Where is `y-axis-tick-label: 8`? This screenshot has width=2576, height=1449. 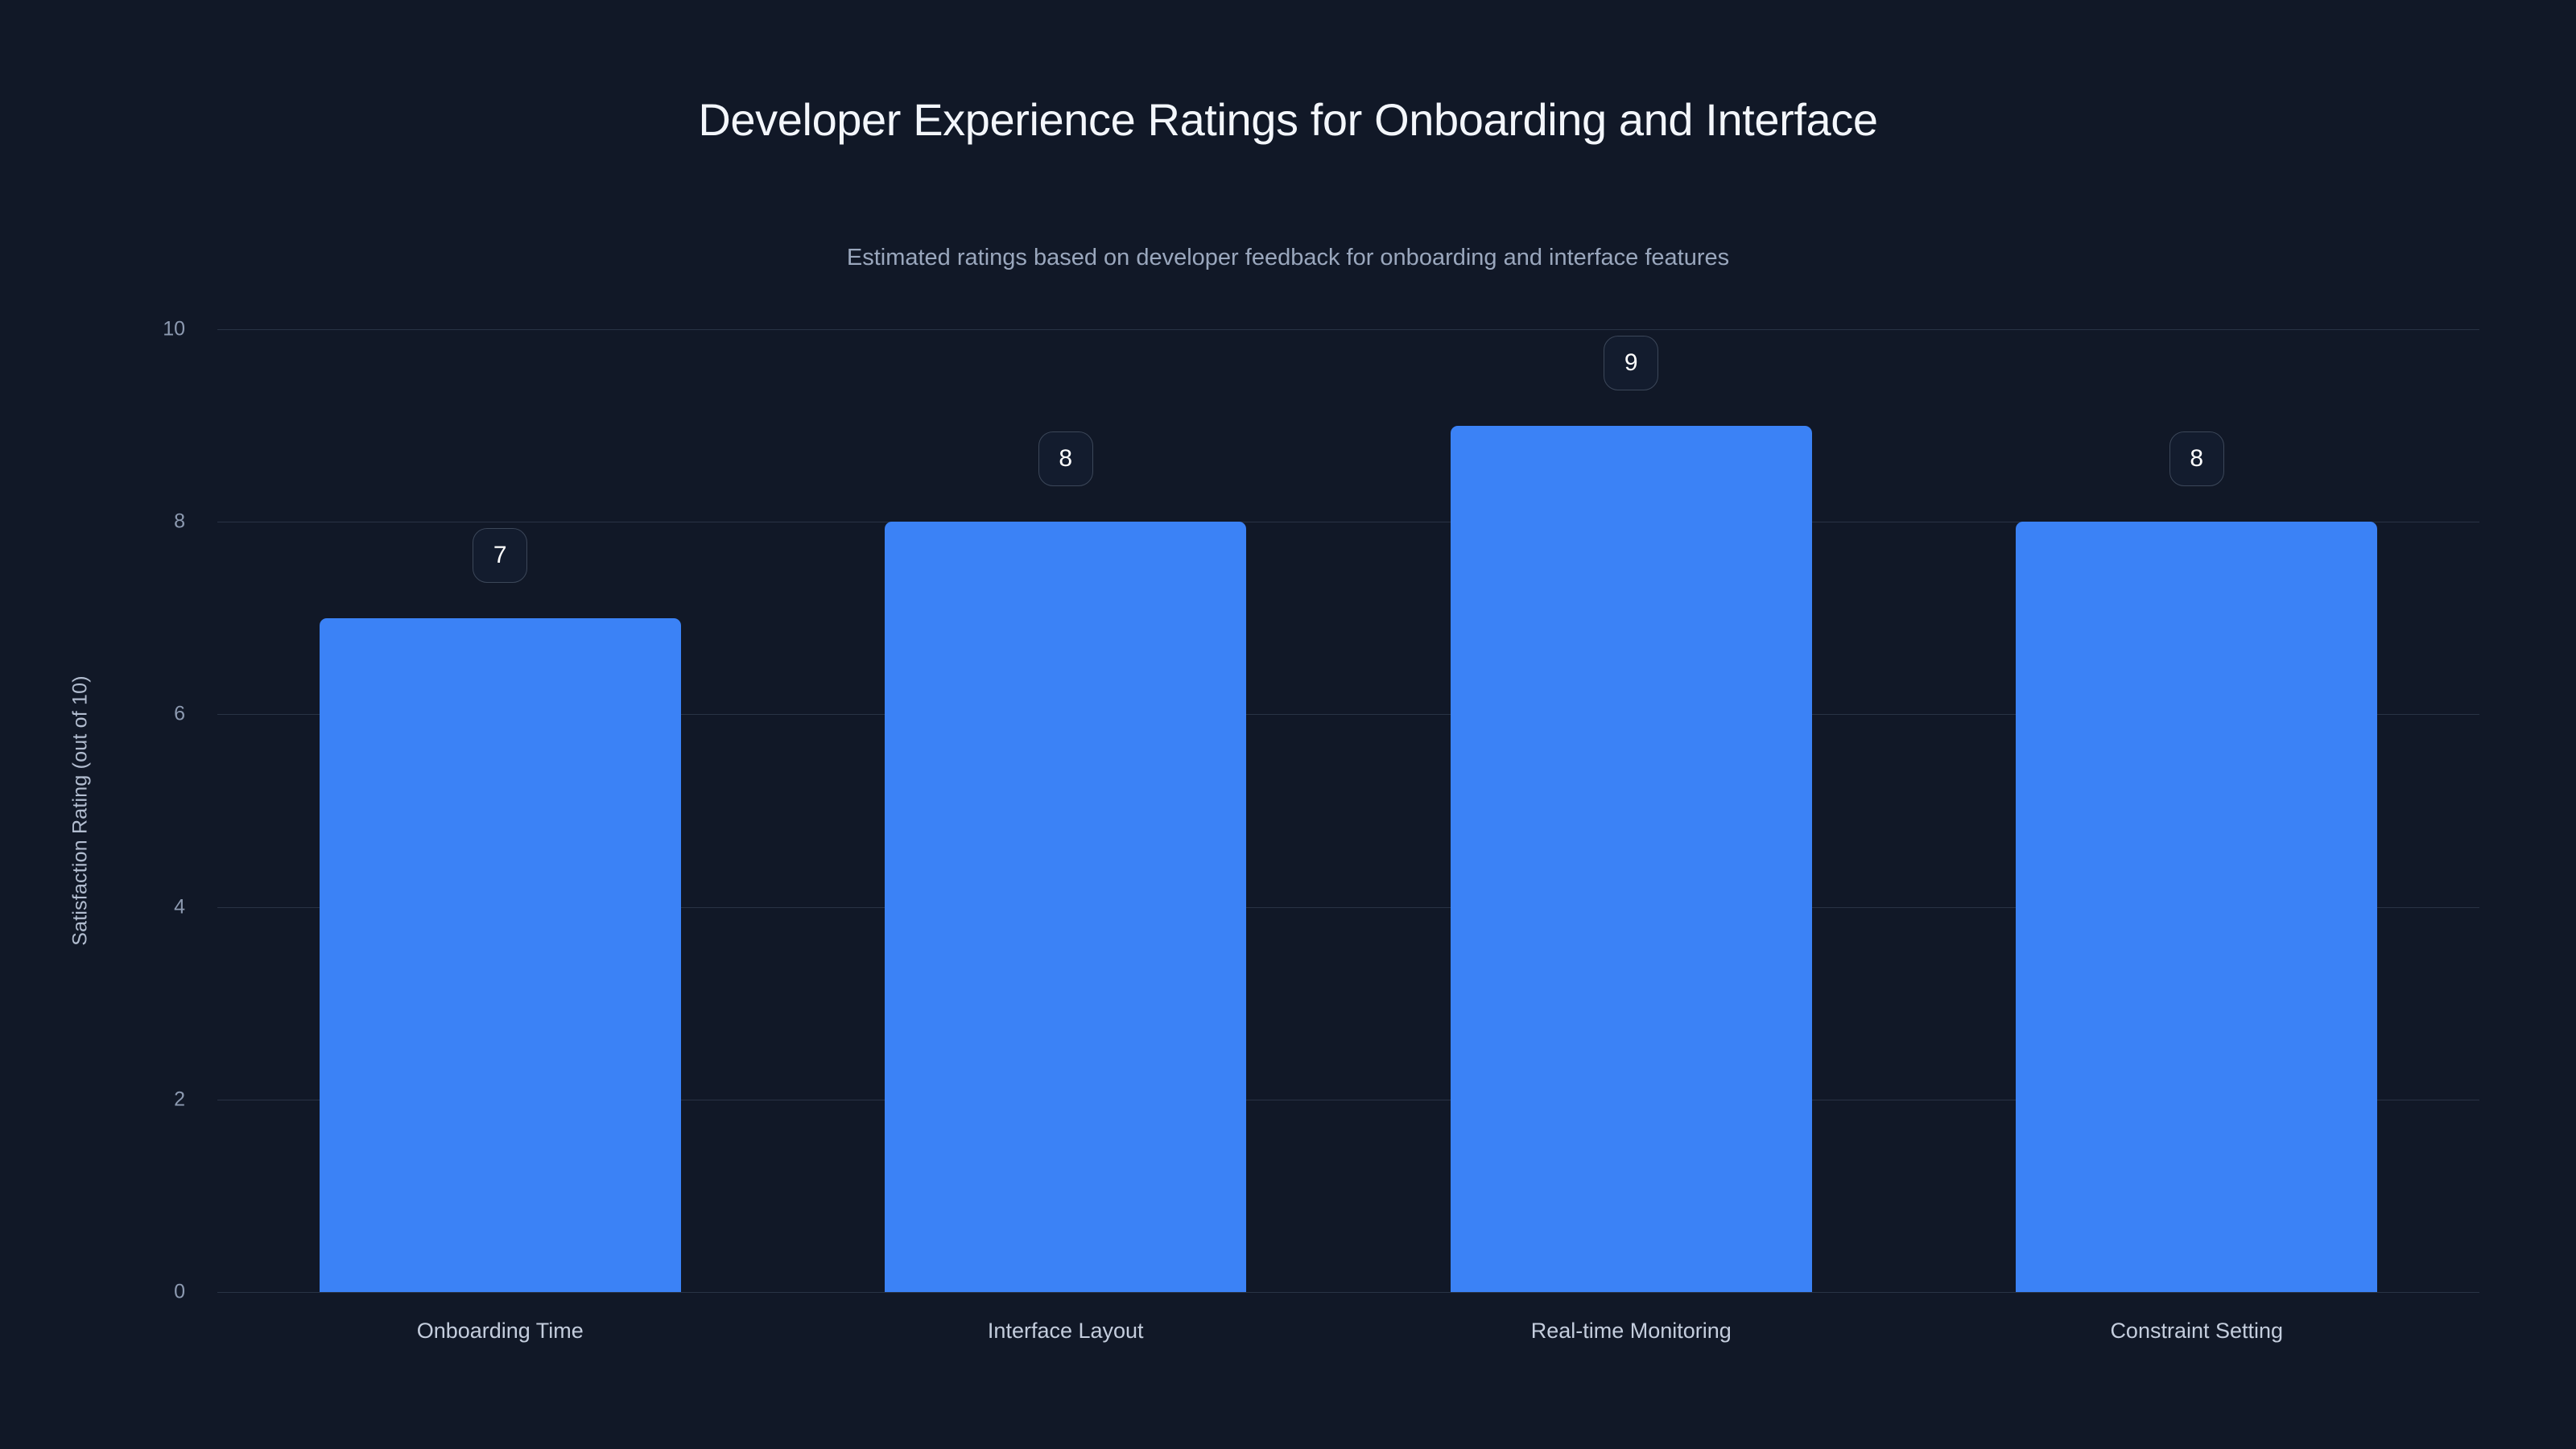
y-axis-tick-label: 8 is located at coordinates (179, 521).